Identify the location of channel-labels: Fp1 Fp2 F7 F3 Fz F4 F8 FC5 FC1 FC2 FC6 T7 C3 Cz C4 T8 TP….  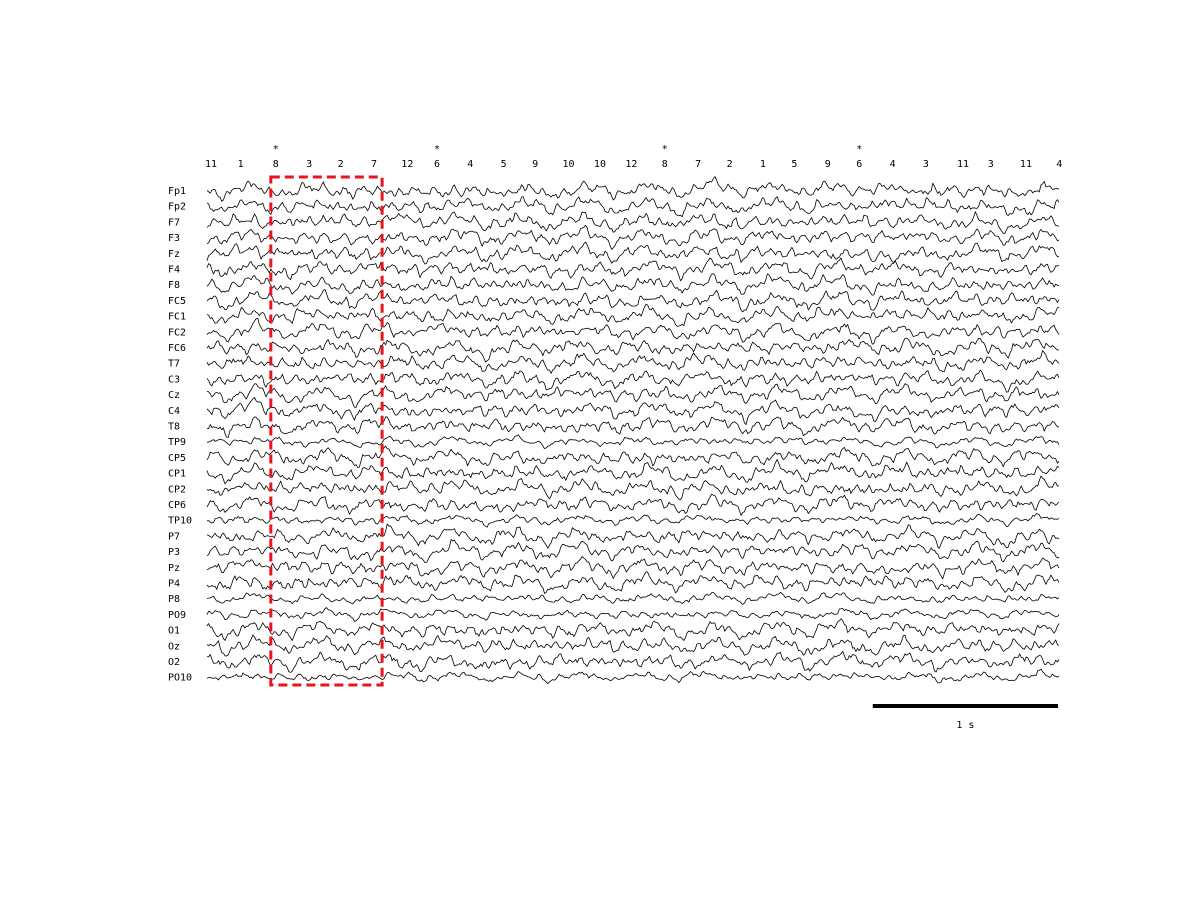
(180, 435).